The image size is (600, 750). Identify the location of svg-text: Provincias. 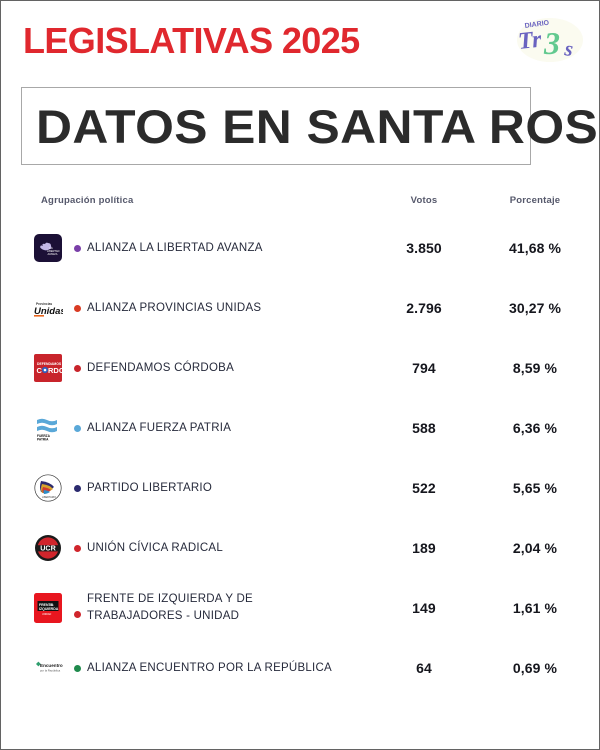
(44, 304).